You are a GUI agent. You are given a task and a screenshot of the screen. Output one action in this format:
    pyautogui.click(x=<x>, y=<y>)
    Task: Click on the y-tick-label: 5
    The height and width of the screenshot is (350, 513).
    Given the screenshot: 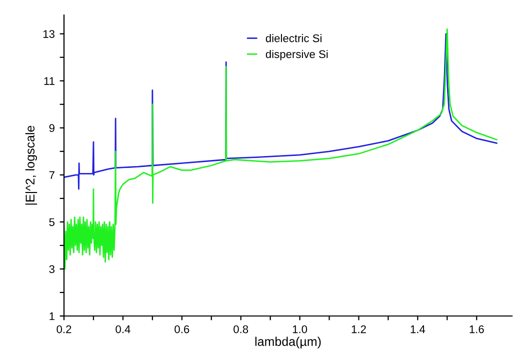 What is the action you would take?
    pyautogui.click(x=52, y=222)
    